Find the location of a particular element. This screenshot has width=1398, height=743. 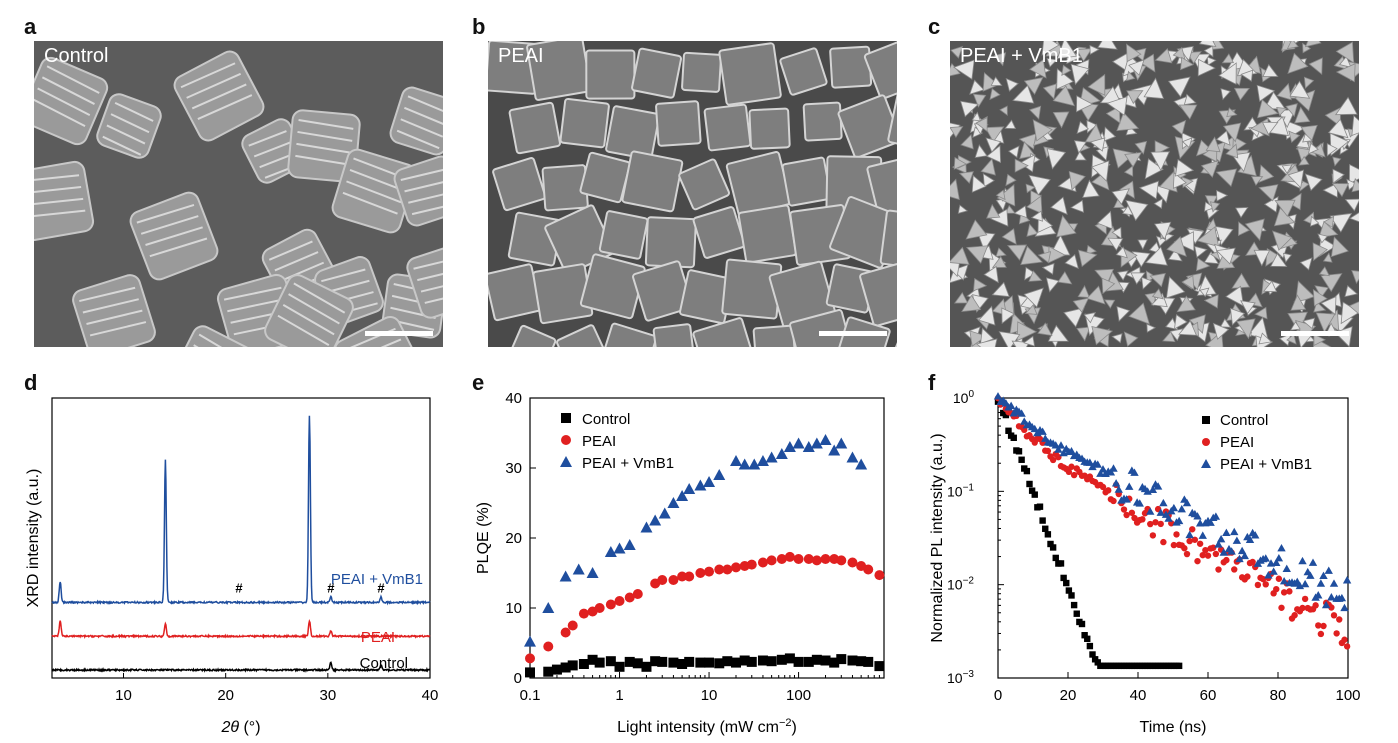

x-tick-label: 0 is located at coordinates (998, 695).